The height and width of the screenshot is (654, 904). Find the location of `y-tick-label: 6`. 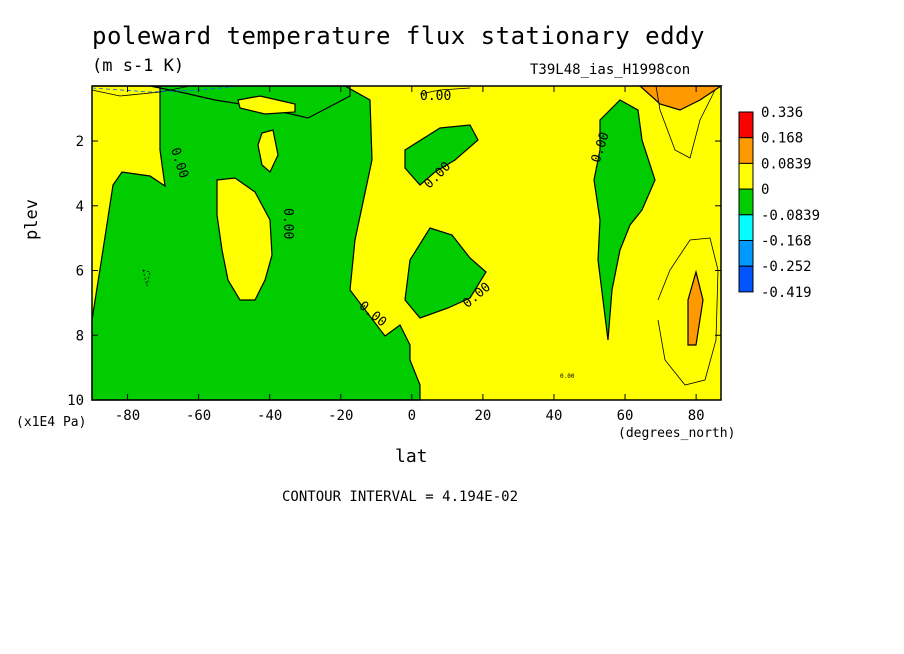

y-tick-label: 6 is located at coordinates (80, 272).